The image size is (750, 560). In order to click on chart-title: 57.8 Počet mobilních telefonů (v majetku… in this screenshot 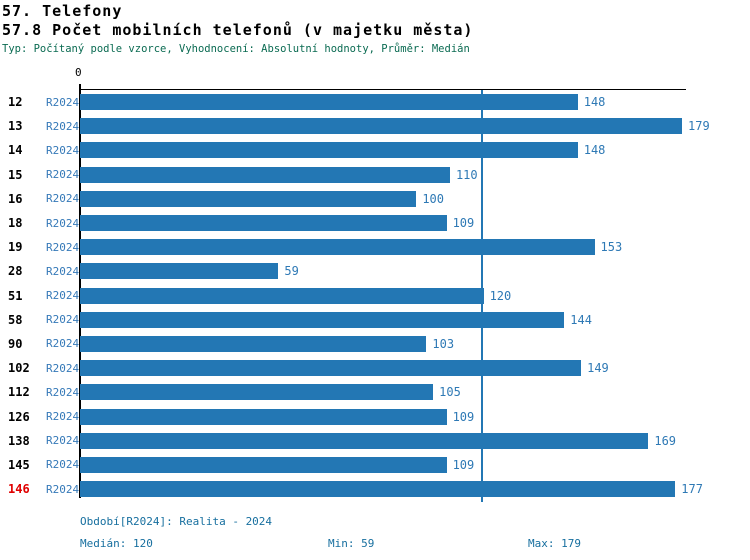, I will do `click(238, 30)`.